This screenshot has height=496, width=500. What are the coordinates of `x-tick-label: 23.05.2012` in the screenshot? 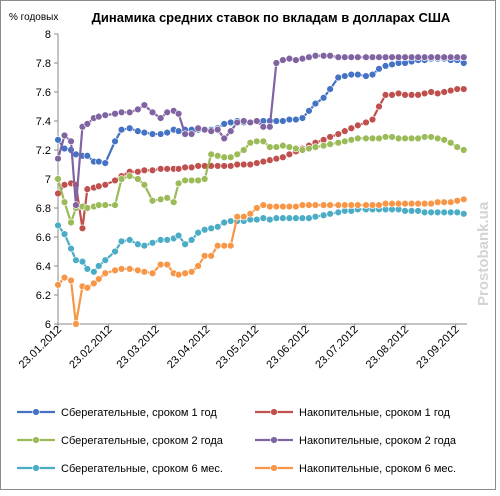 It's located at (237, 347).